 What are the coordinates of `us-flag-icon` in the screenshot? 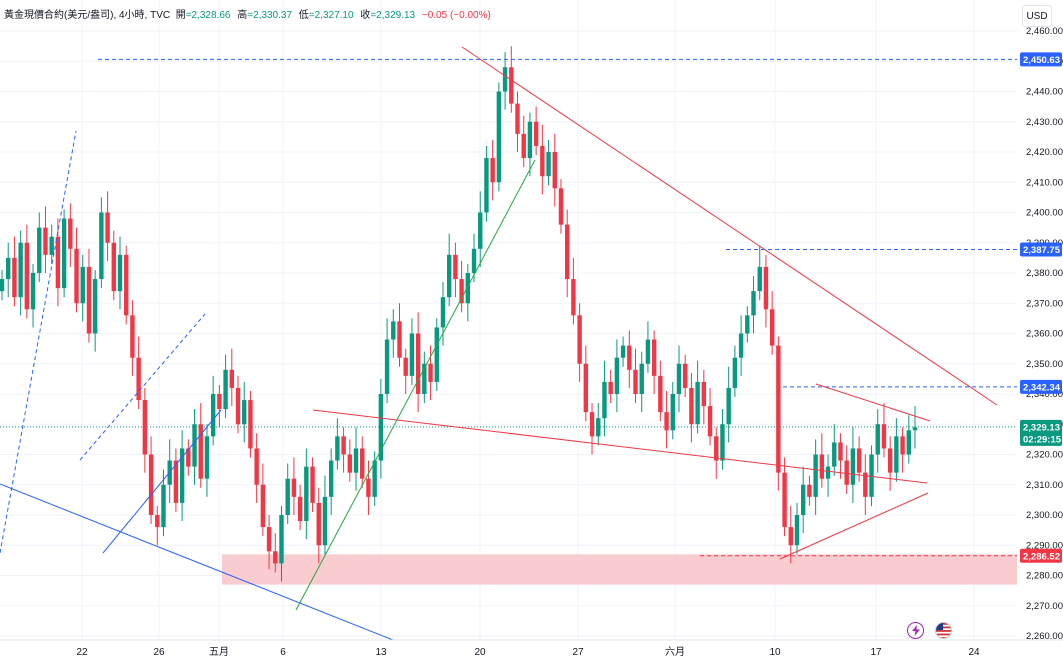 It's located at (943, 630).